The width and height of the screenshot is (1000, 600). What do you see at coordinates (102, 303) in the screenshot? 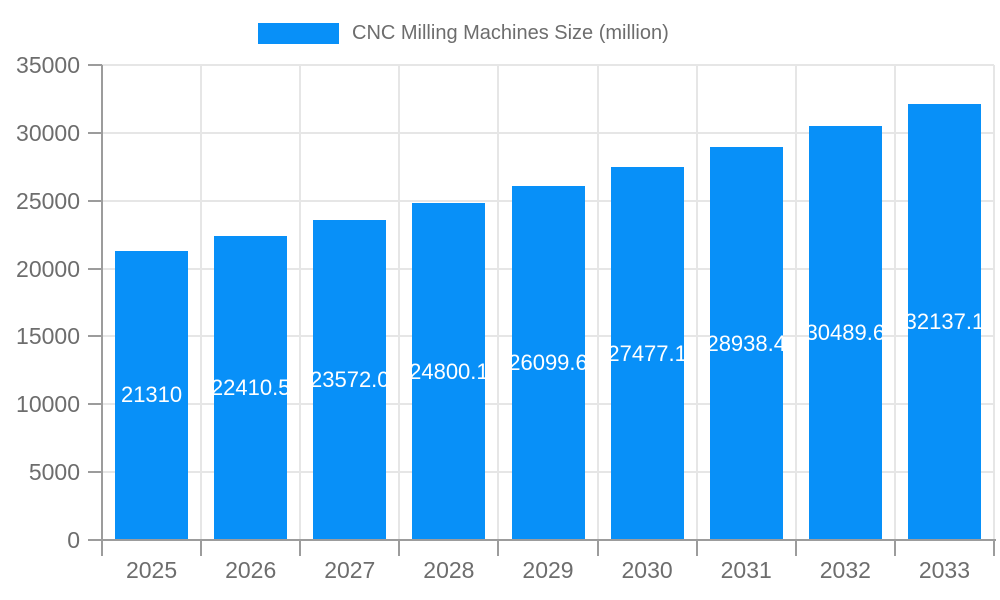
I see `y-axis-line` at bounding box center [102, 303].